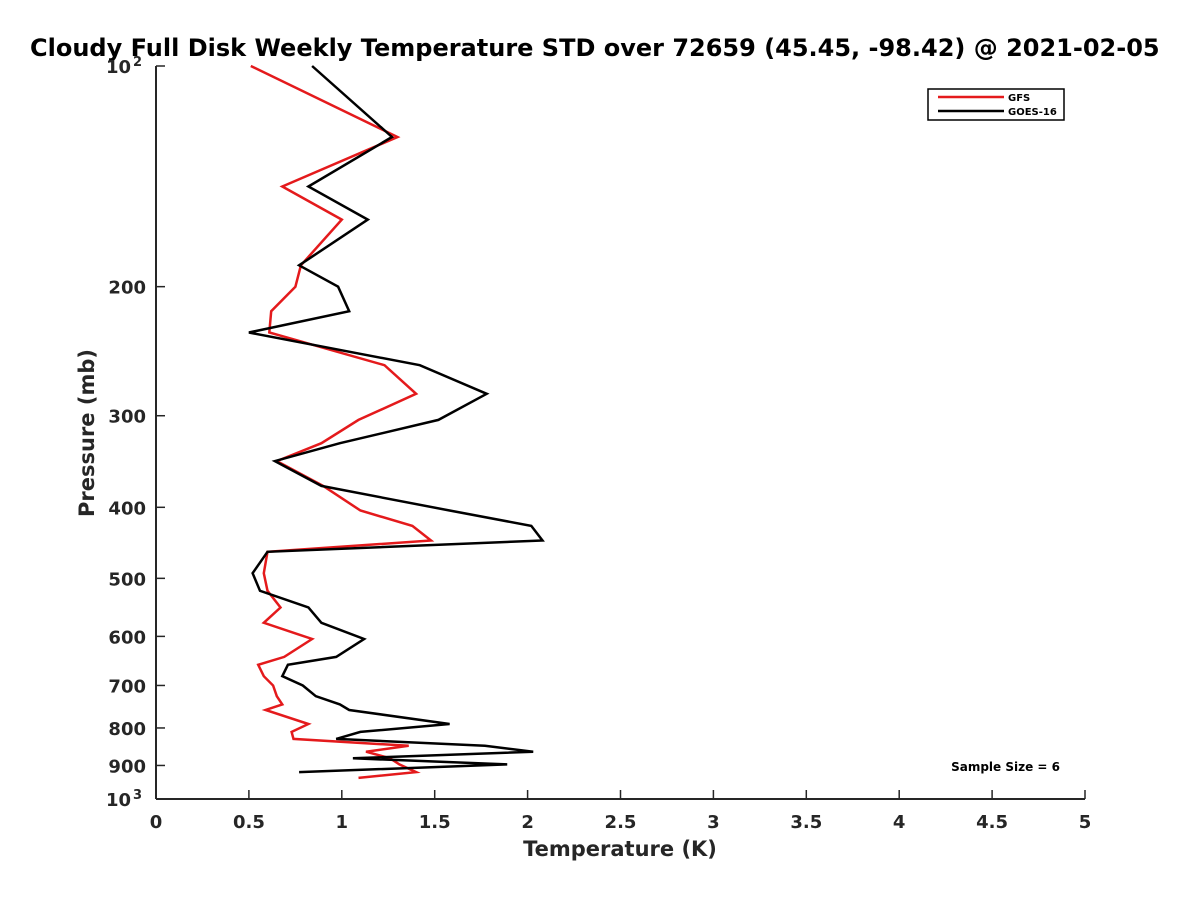 Image resolution: width=1200 pixels, height=900 pixels. Describe the element at coordinates (127, 417) in the screenshot. I see `y-tick-label: 300` at that location.